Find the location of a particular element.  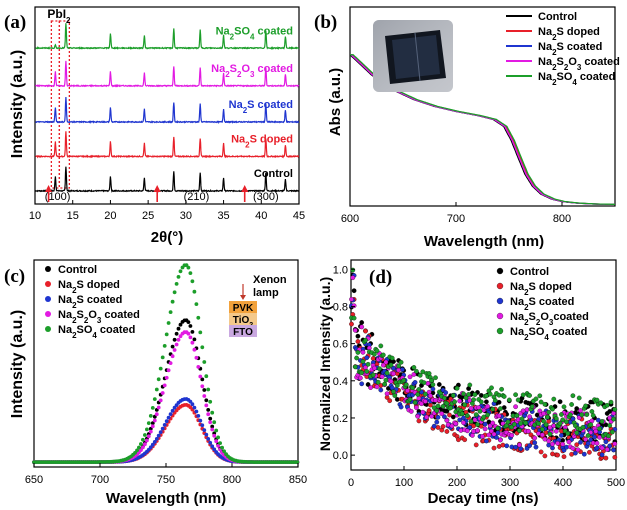

panel-b-label: (b) is located at coordinates (325, 22).